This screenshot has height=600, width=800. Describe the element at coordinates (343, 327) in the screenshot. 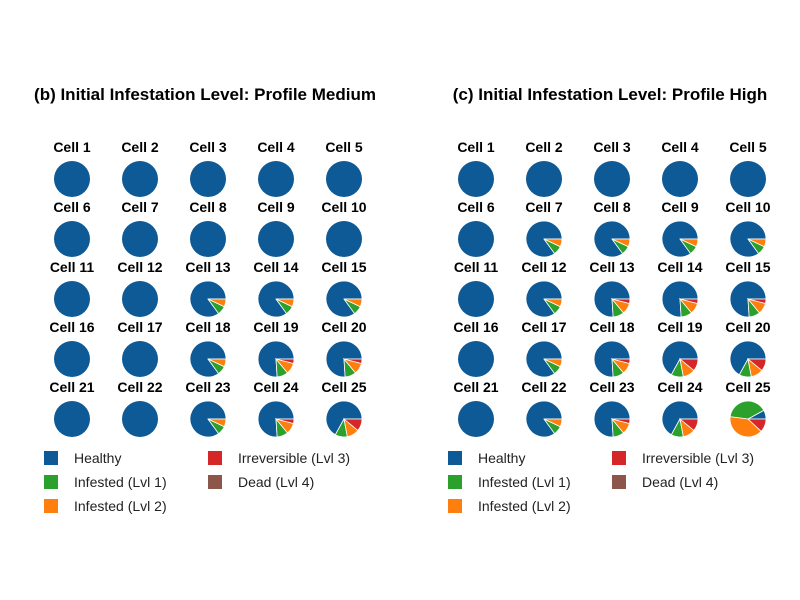

I see `cell-label: Cell 20` at that location.